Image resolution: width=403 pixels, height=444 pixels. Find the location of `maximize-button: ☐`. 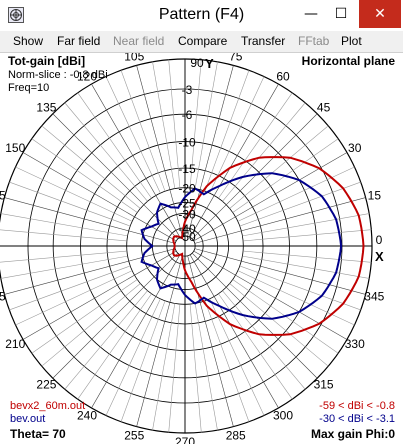

maximize-button: ☐ is located at coordinates (341, 14).